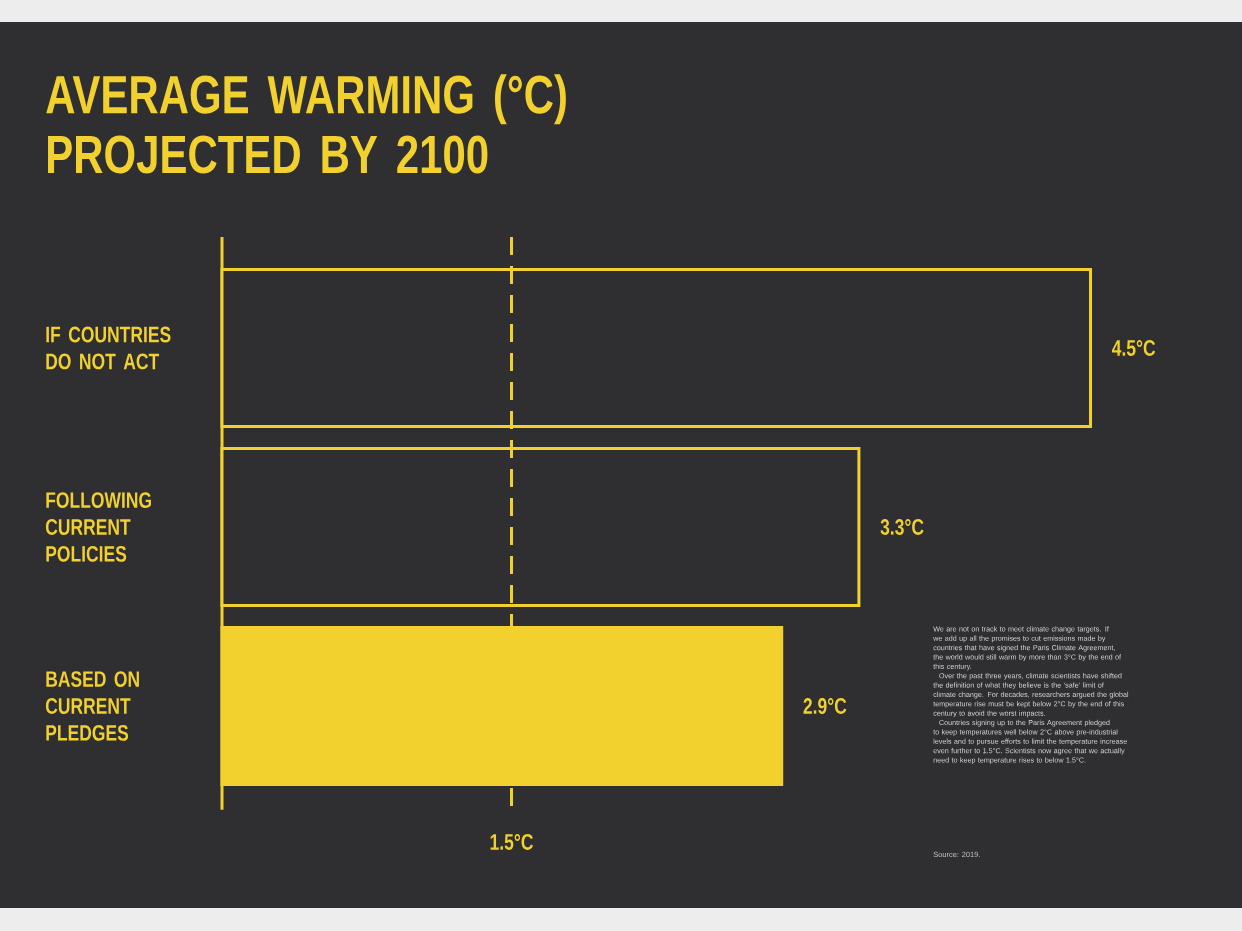  I want to click on ref-line-label: 1.5°C, so click(511, 842).